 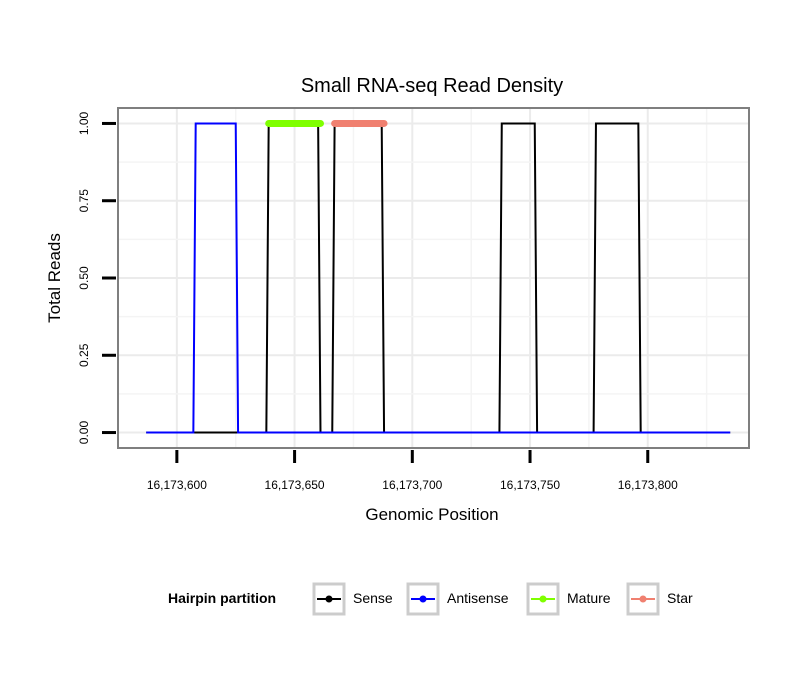 I want to click on legend-item-antisense: Antisense, so click(x=457, y=599).